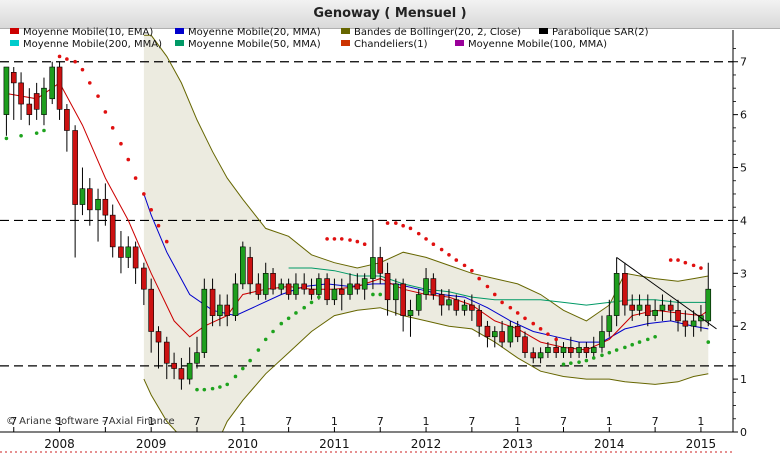 Image resolution: width=780 pixels, height=455 pixels. What do you see at coordinates (517, 444) in the screenshot?
I see `year-label: 2013` at bounding box center [517, 444].